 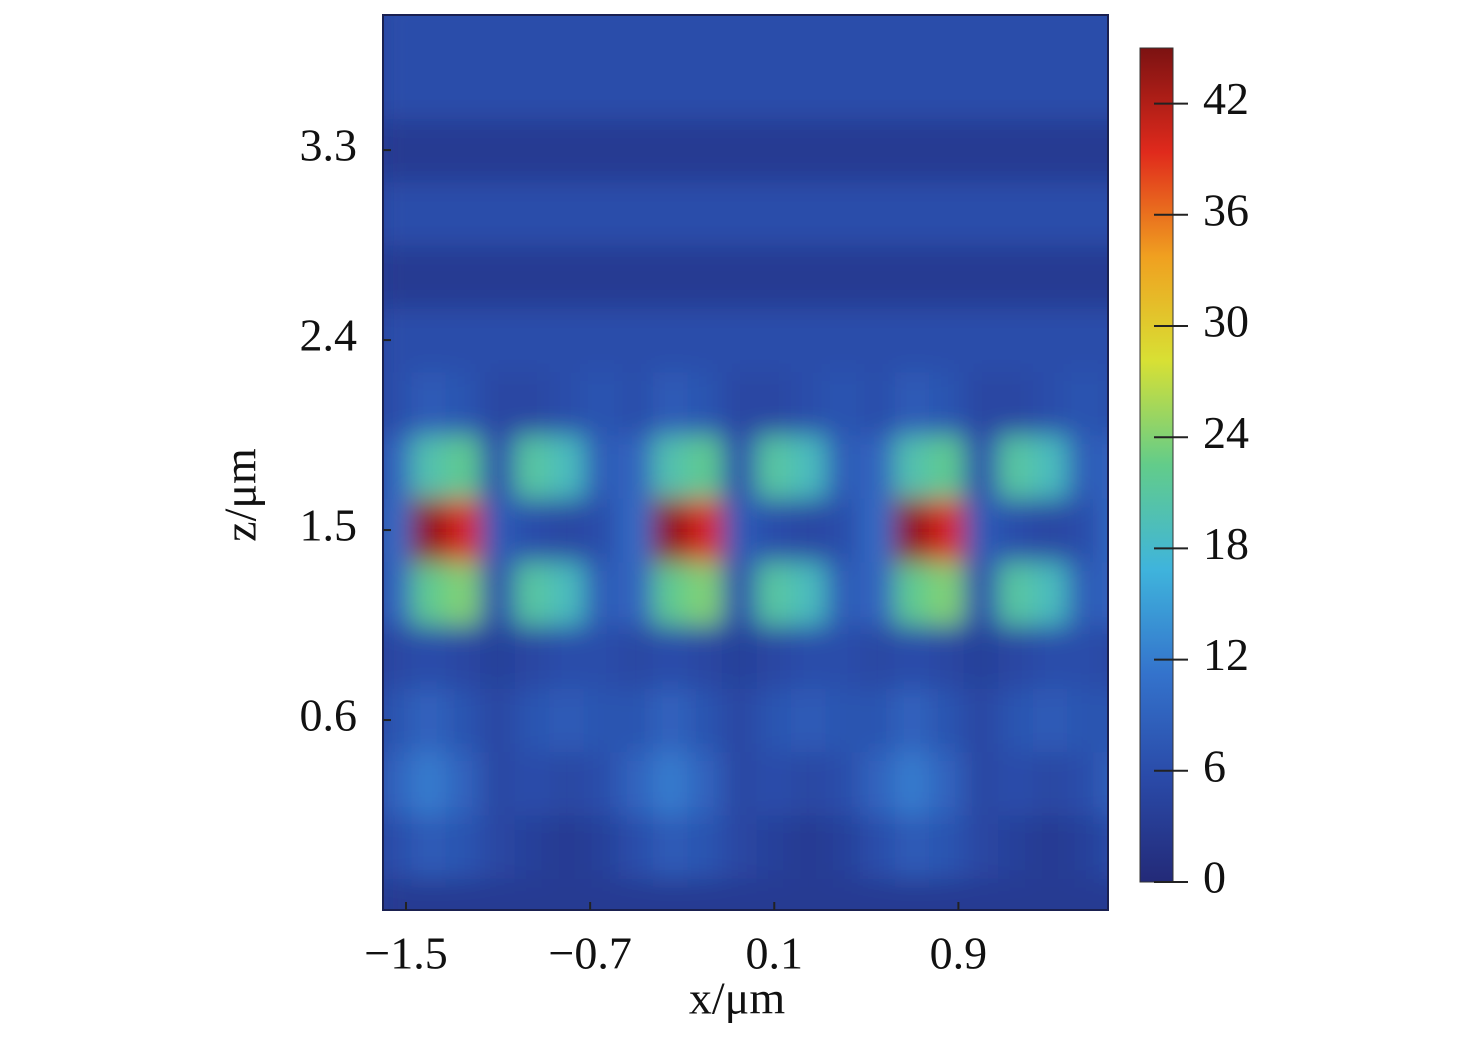 What do you see at coordinates (1214, 765) in the screenshot?
I see `colorbar-tick-label: 6` at bounding box center [1214, 765].